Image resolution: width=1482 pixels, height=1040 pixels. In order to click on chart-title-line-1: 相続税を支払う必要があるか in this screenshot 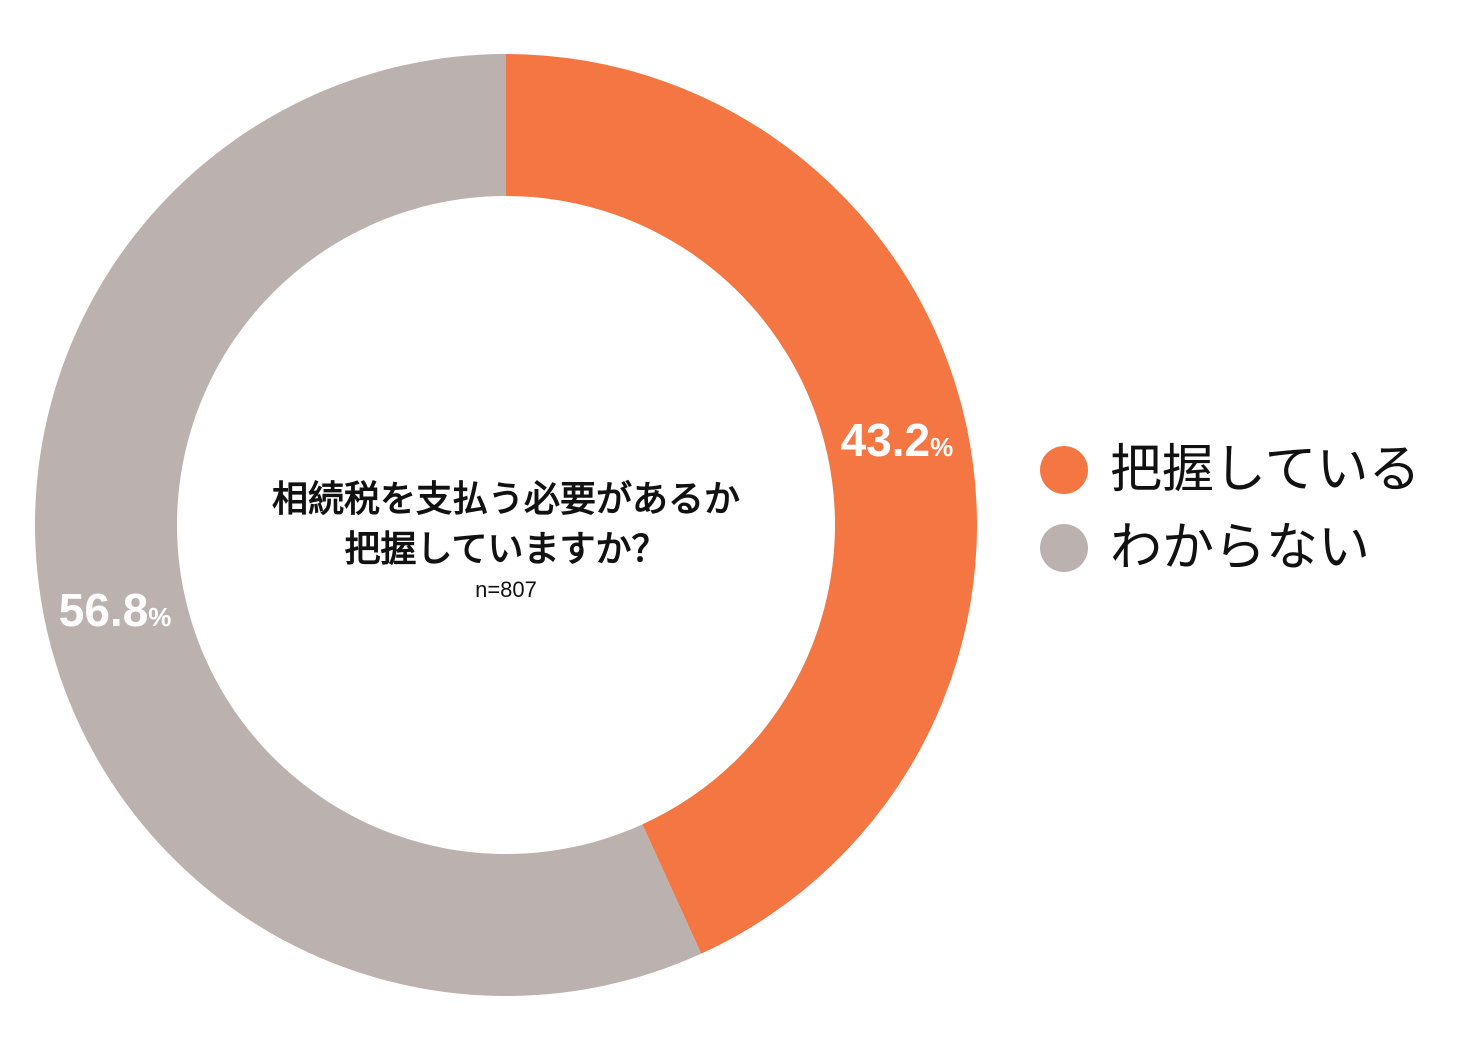, I will do `click(505, 499)`.